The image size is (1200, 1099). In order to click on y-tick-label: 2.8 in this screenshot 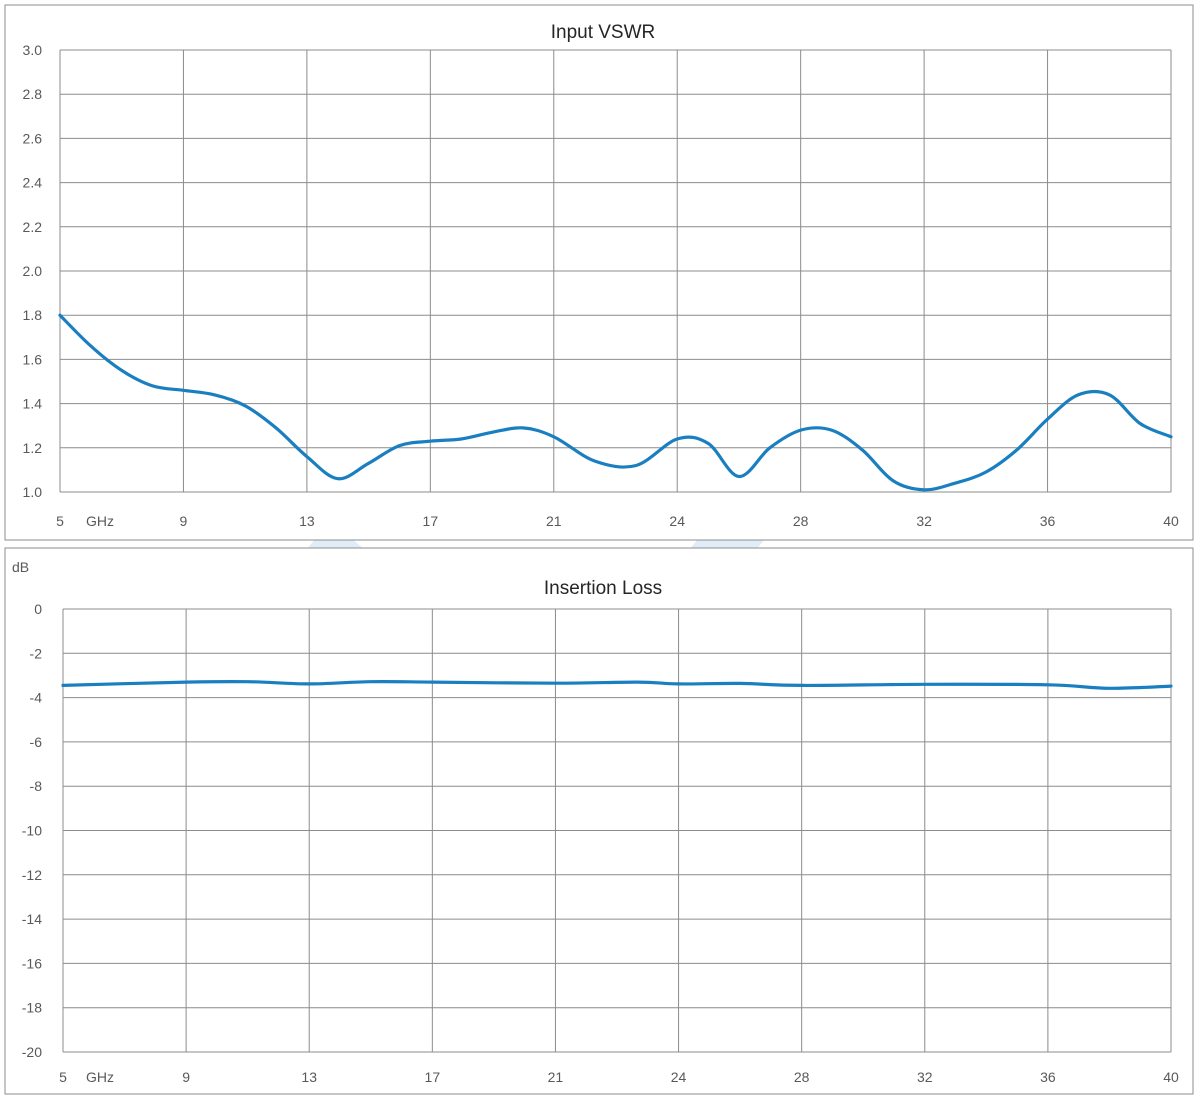, I will do `click(33, 94)`.